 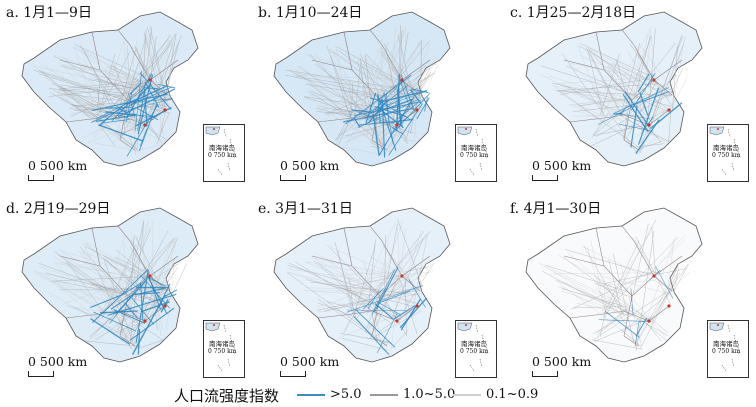 What do you see at coordinates (311, 395) in the screenshot?
I see `legend-swatch-strong` at bounding box center [311, 395].